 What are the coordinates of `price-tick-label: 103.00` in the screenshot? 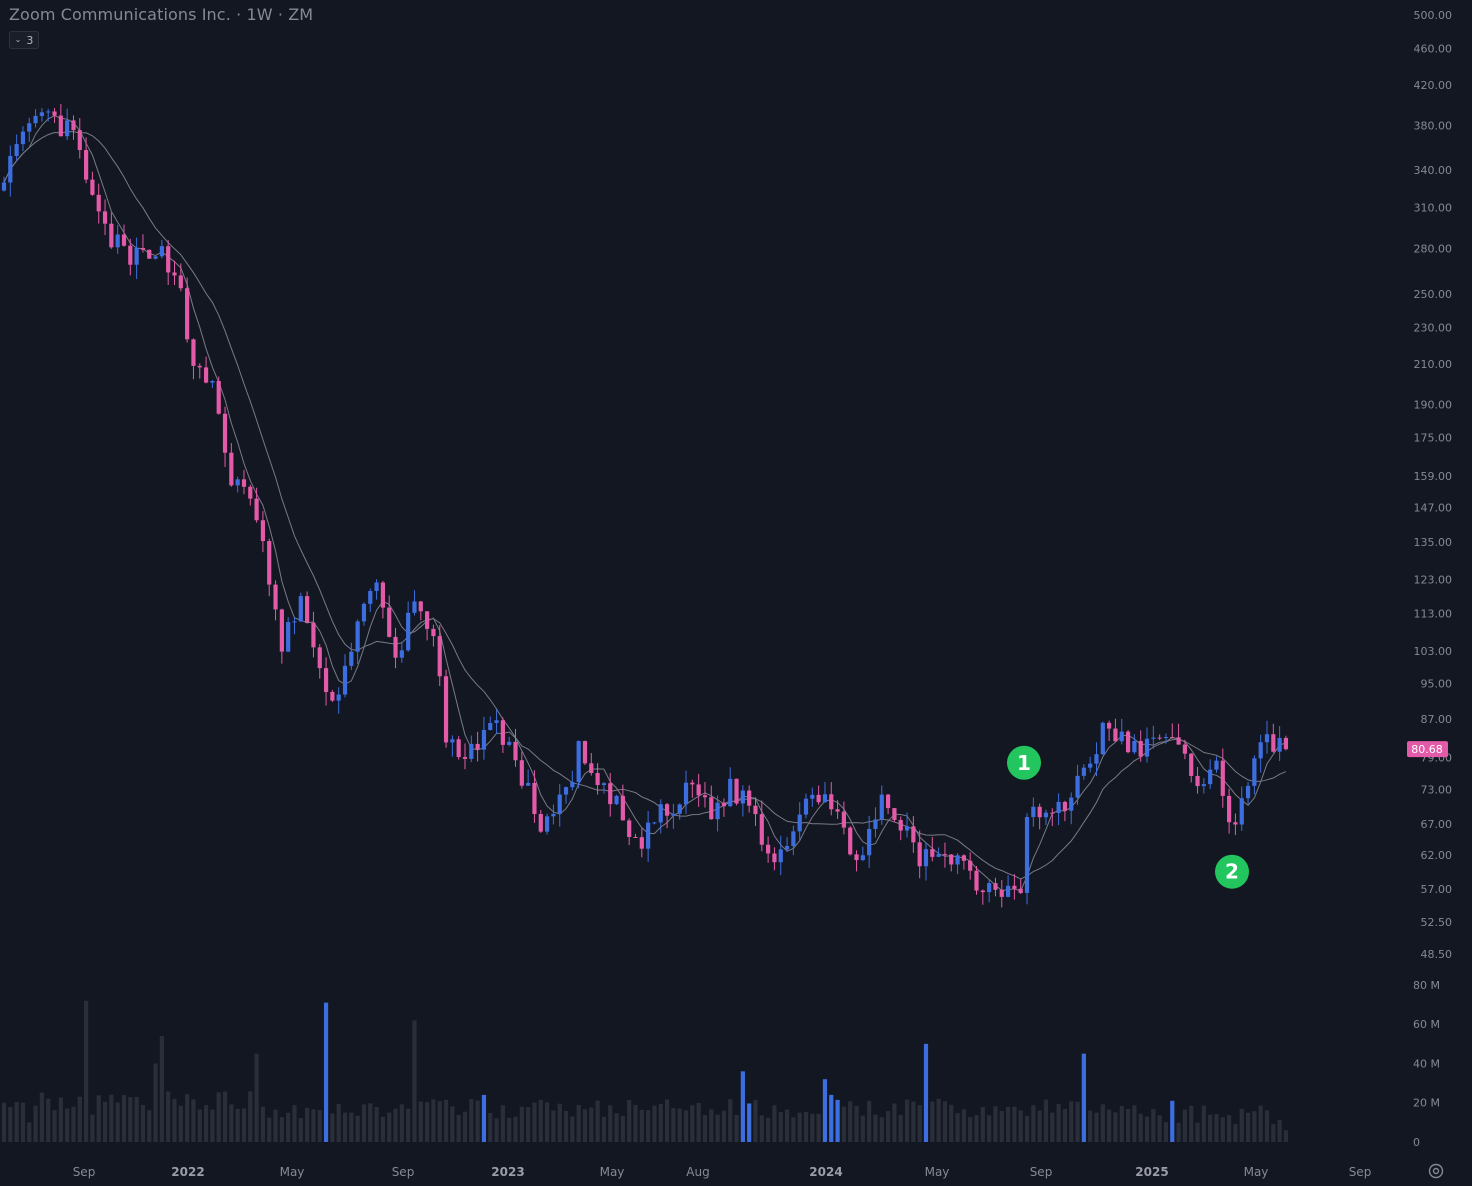 It's located at (1433, 651).